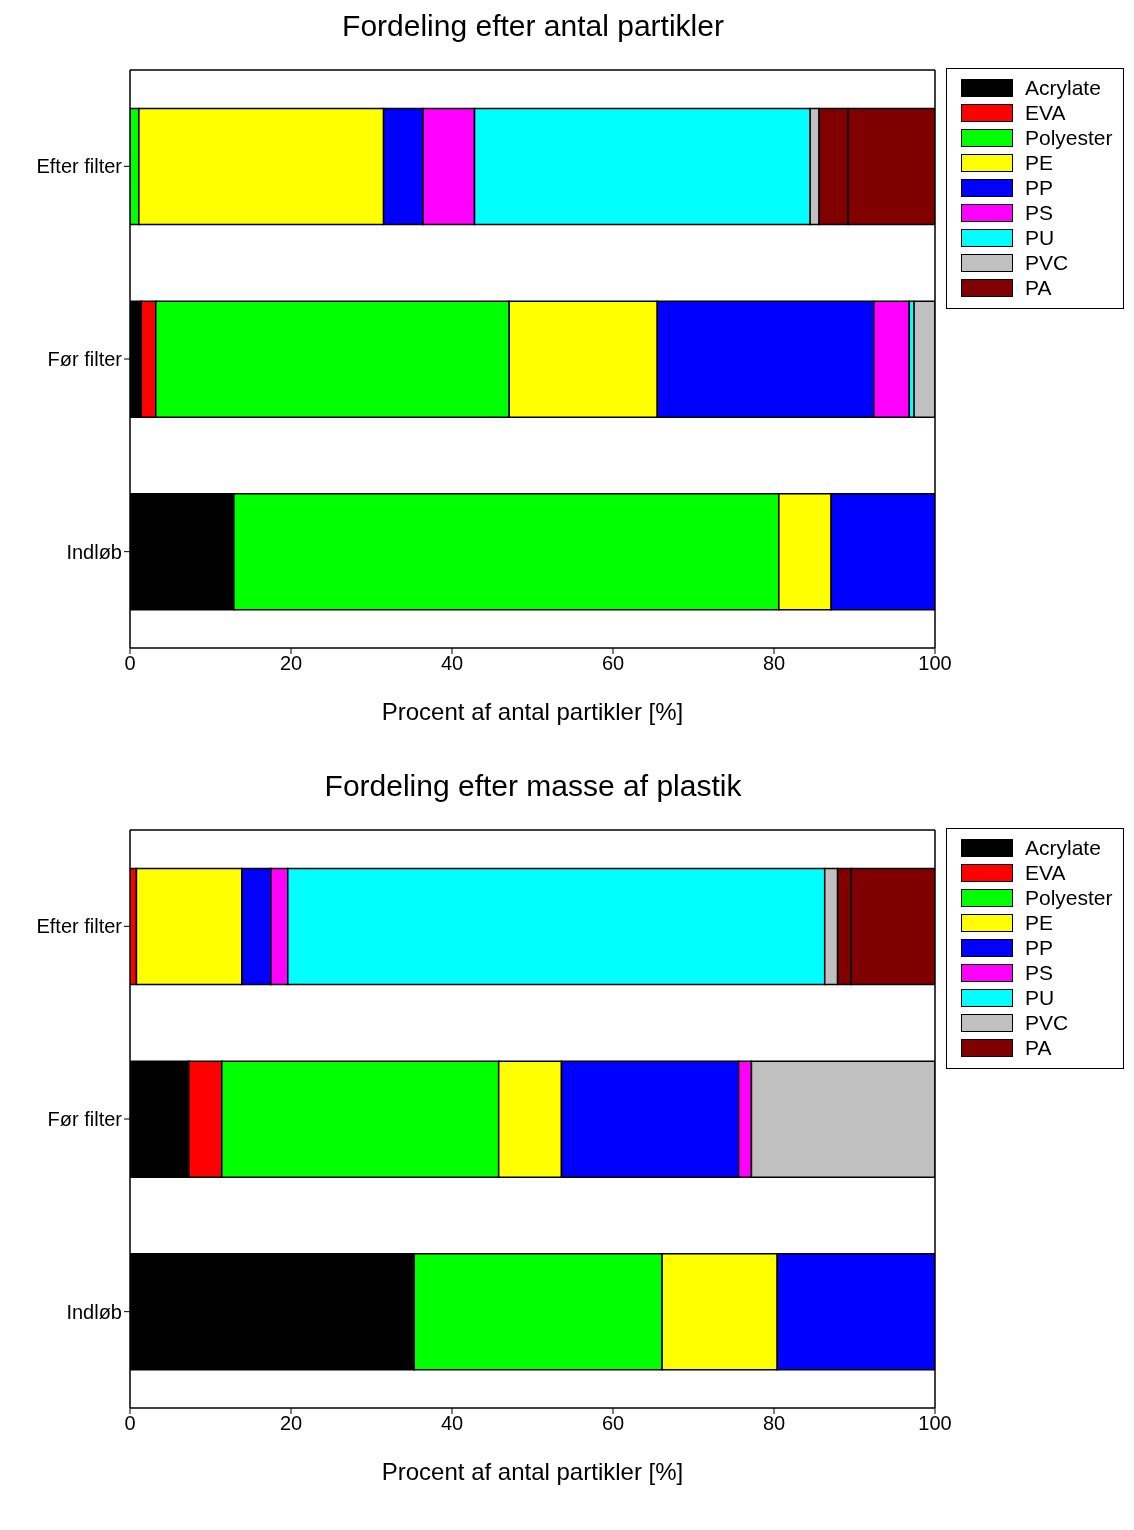  What do you see at coordinates (533, 26) in the screenshot?
I see `chart-title: Fordeling efter antal partikler` at bounding box center [533, 26].